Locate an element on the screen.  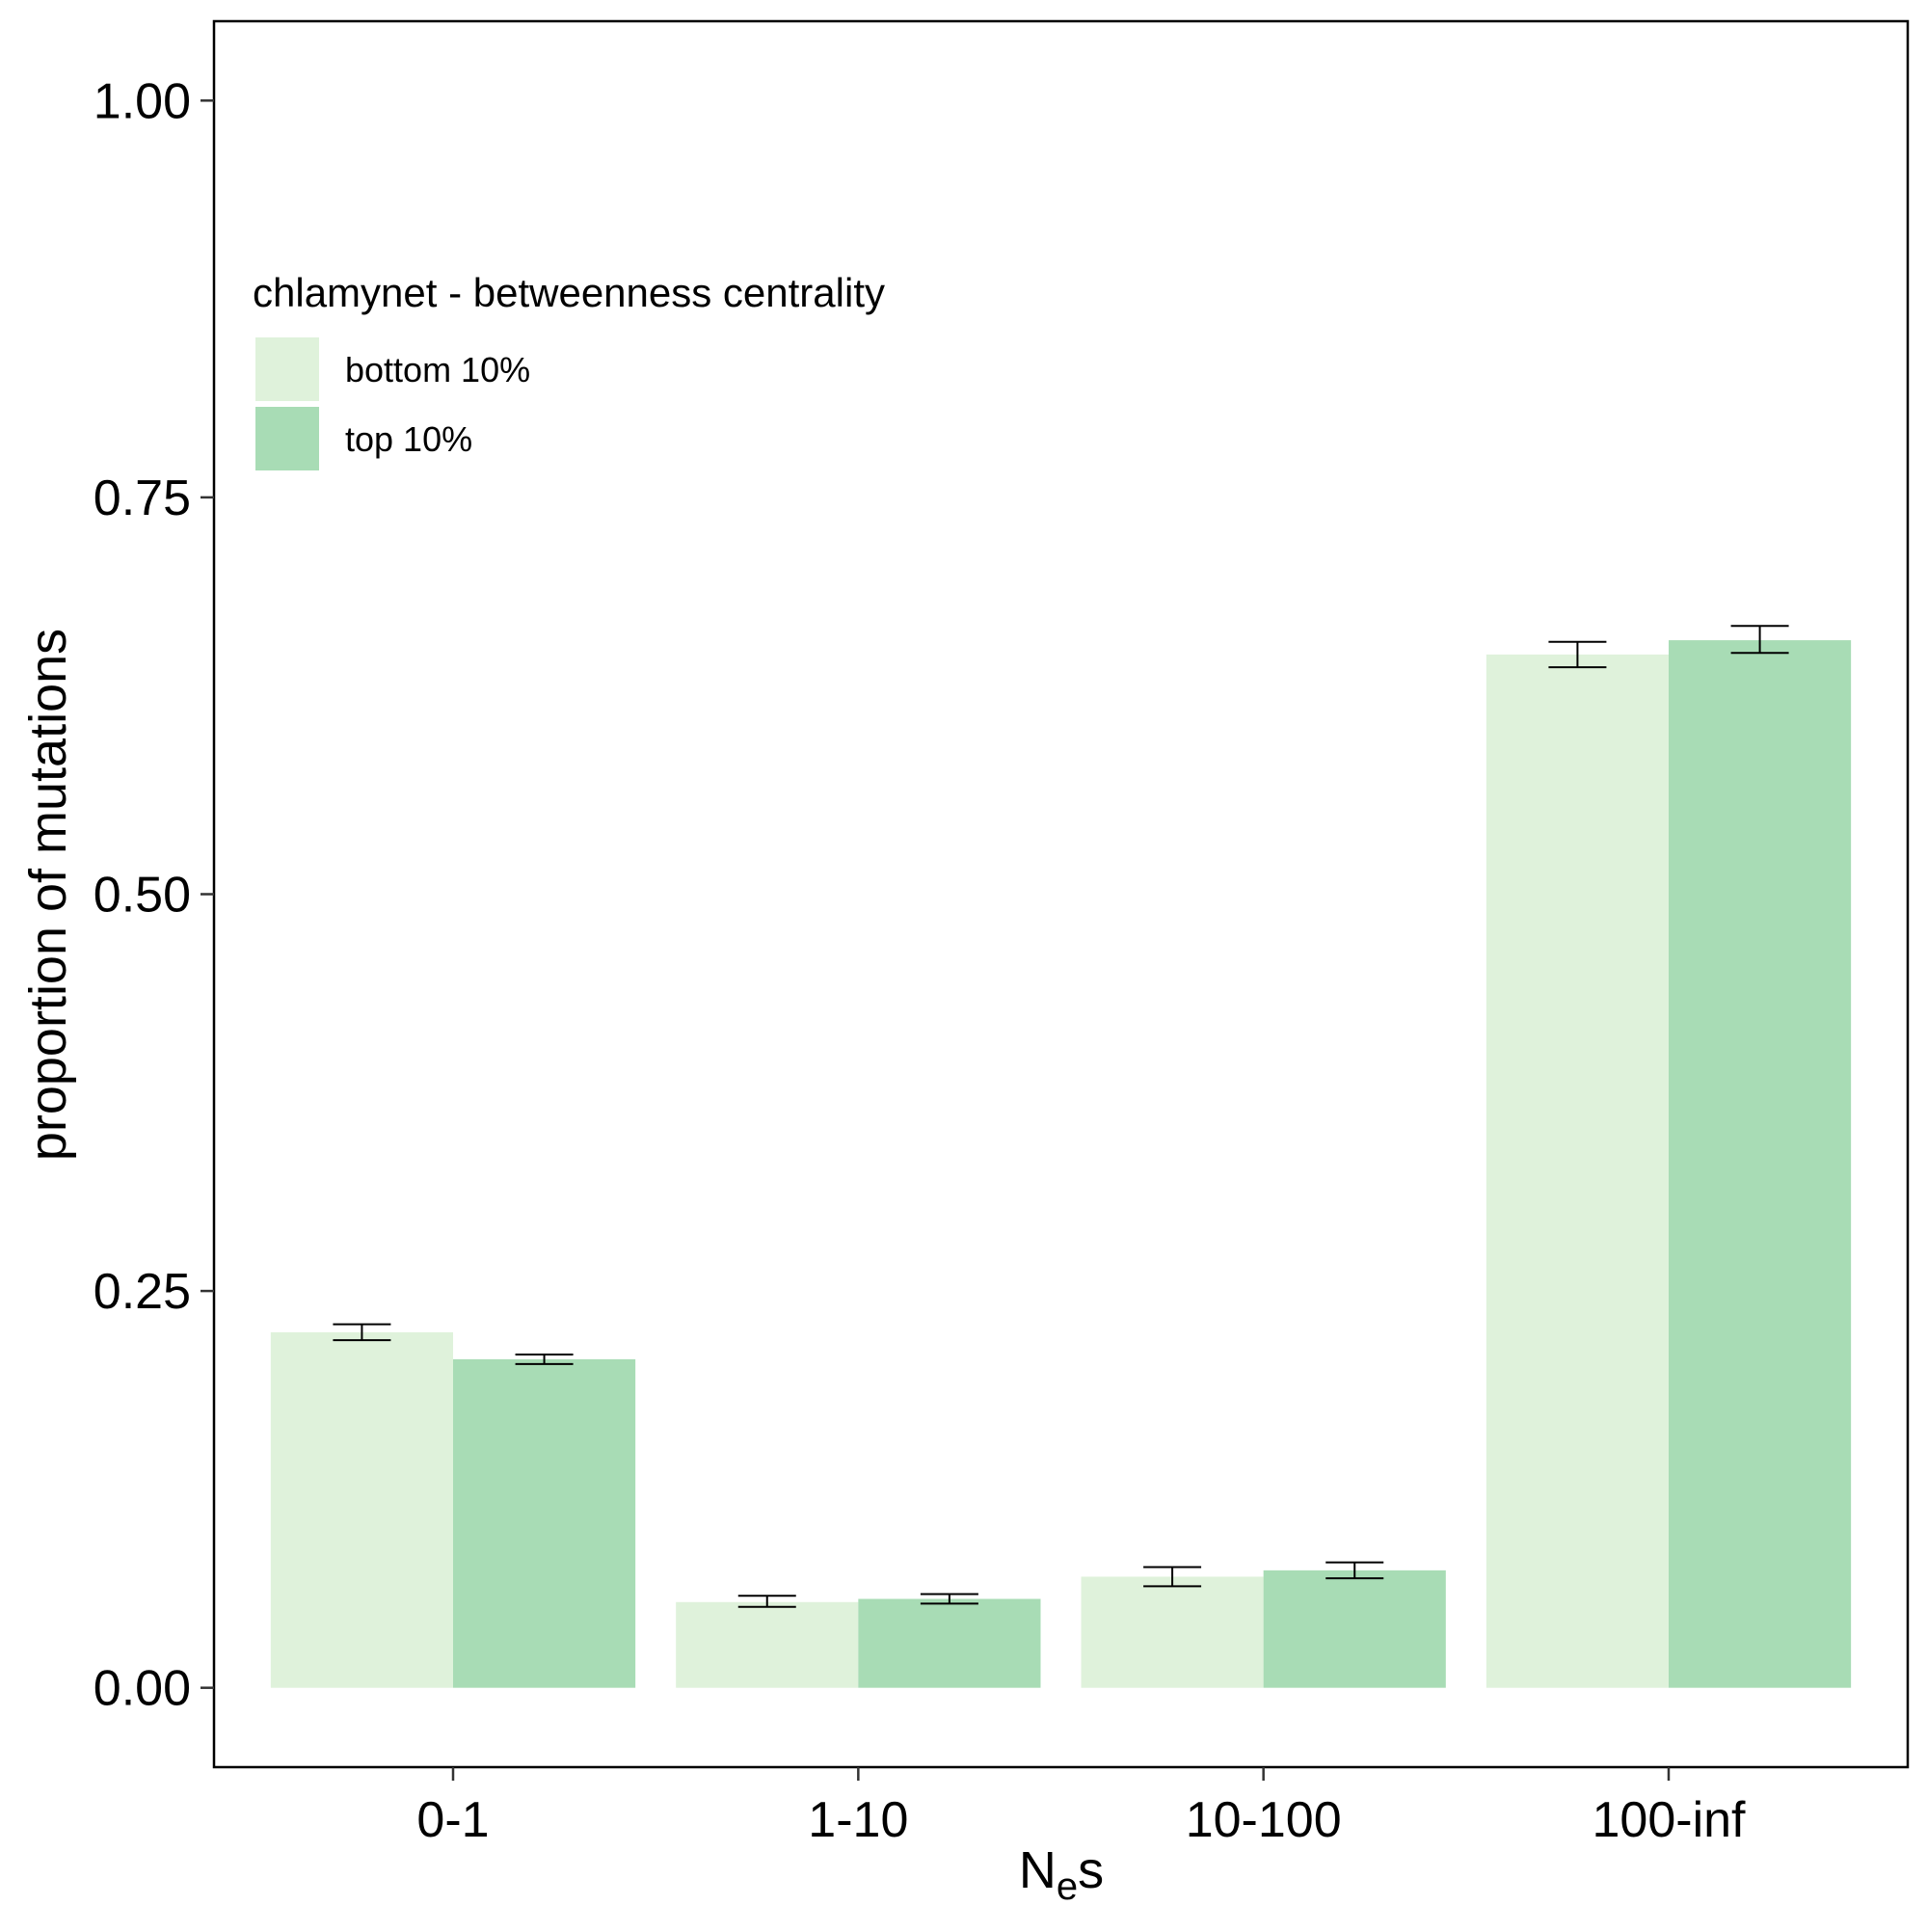
legend-label: bottom 10% is located at coordinates (437, 370).